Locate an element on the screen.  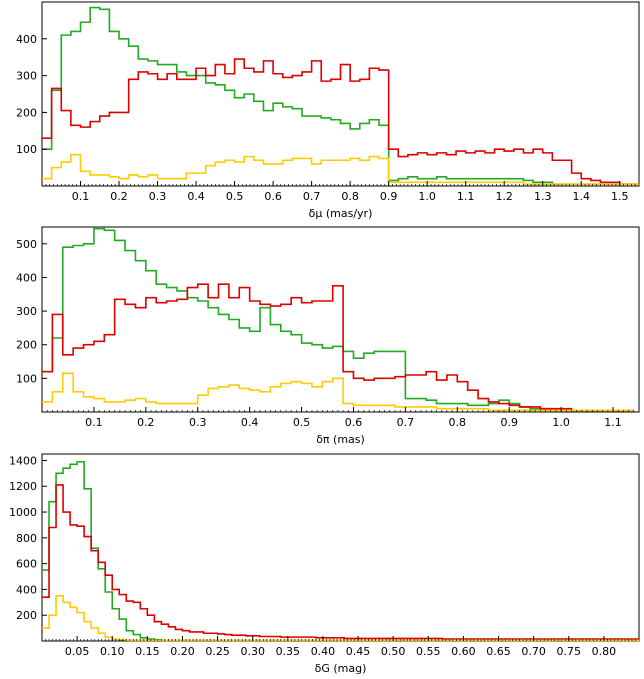
x-tick-label: 0.20 is located at coordinates (182, 651).